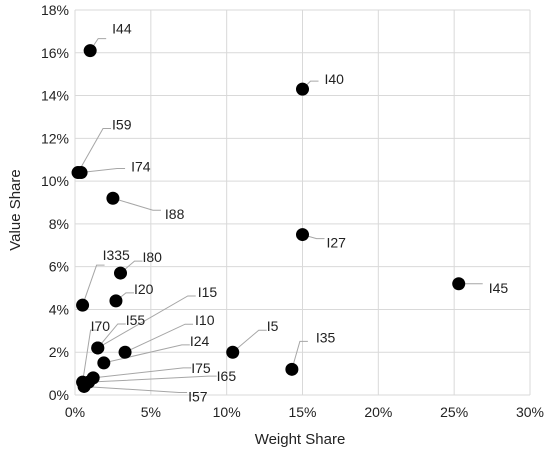 The width and height of the screenshot is (550, 455). I want to click on point-label: I40, so click(335, 79).